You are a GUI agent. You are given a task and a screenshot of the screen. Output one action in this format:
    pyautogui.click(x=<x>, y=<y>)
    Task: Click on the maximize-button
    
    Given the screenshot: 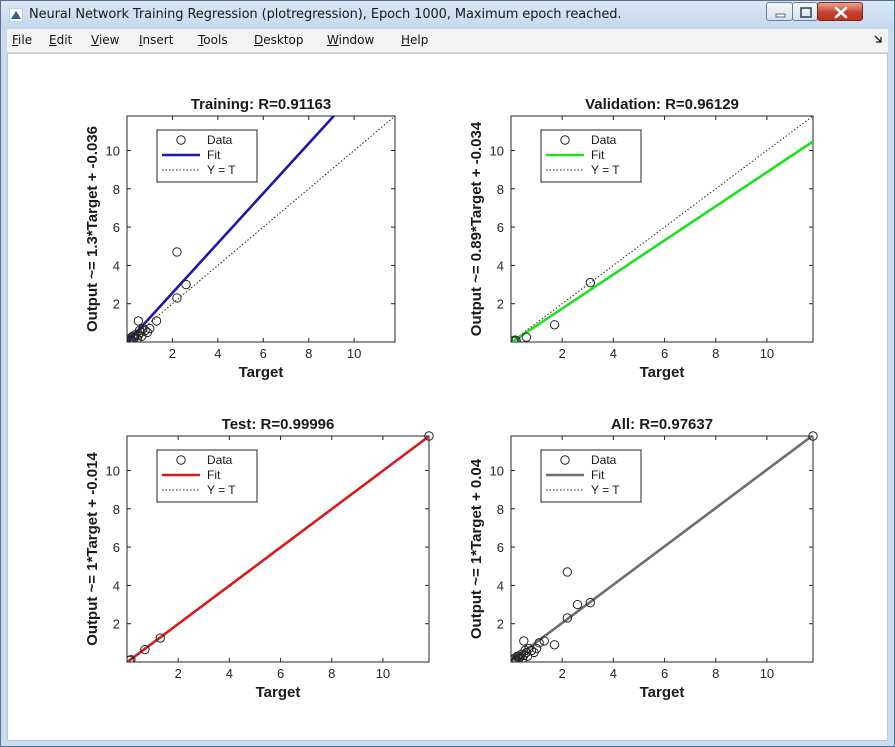 What is the action you would take?
    pyautogui.click(x=805, y=11)
    